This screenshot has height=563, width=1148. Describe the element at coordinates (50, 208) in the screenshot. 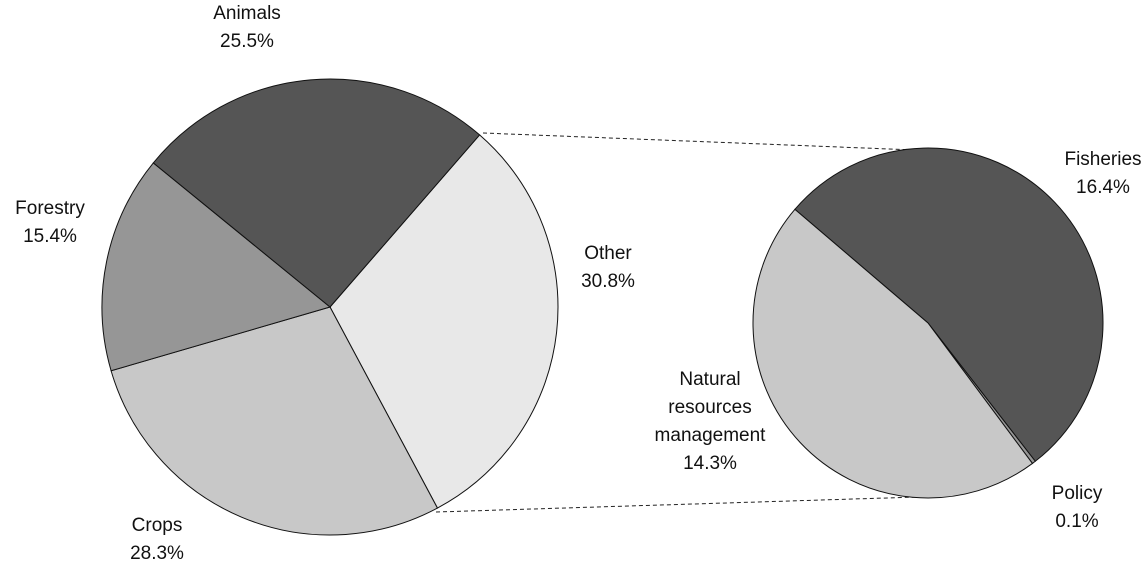

I see `slice-name: Forestry` at that location.